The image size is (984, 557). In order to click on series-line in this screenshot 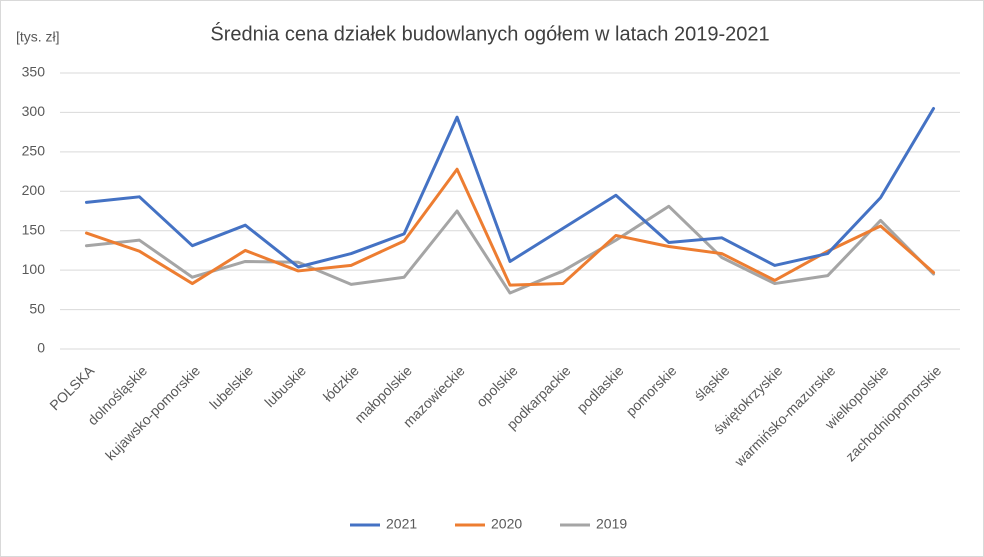, I will do `click(510, 249)`.